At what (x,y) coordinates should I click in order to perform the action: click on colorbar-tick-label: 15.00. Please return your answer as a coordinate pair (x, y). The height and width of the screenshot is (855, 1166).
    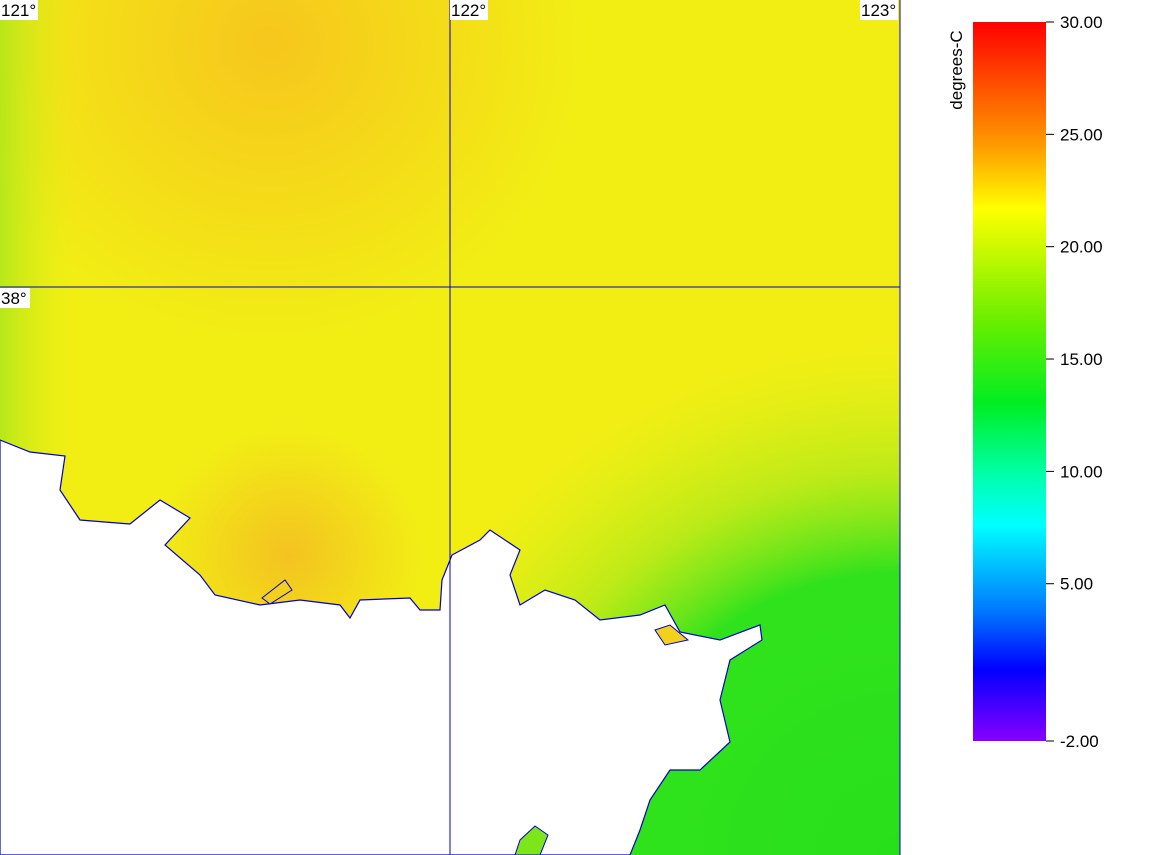
    Looking at the image, I should click on (1081, 359).